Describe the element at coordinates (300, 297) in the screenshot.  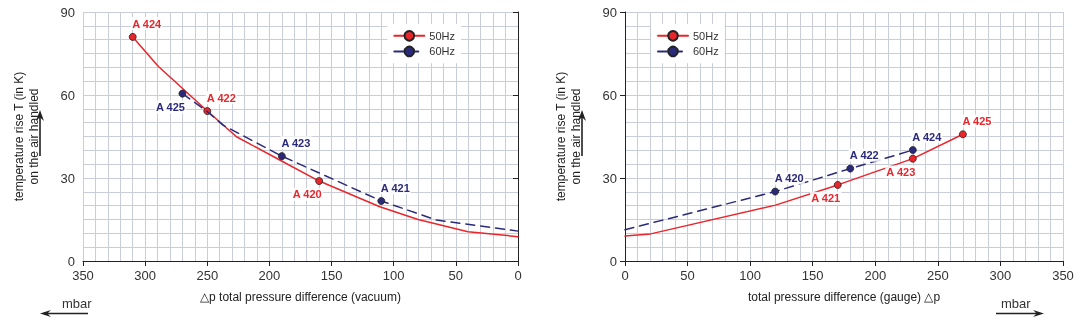
I see `x-axis-title: △p total pressure difference (vacuum)` at that location.